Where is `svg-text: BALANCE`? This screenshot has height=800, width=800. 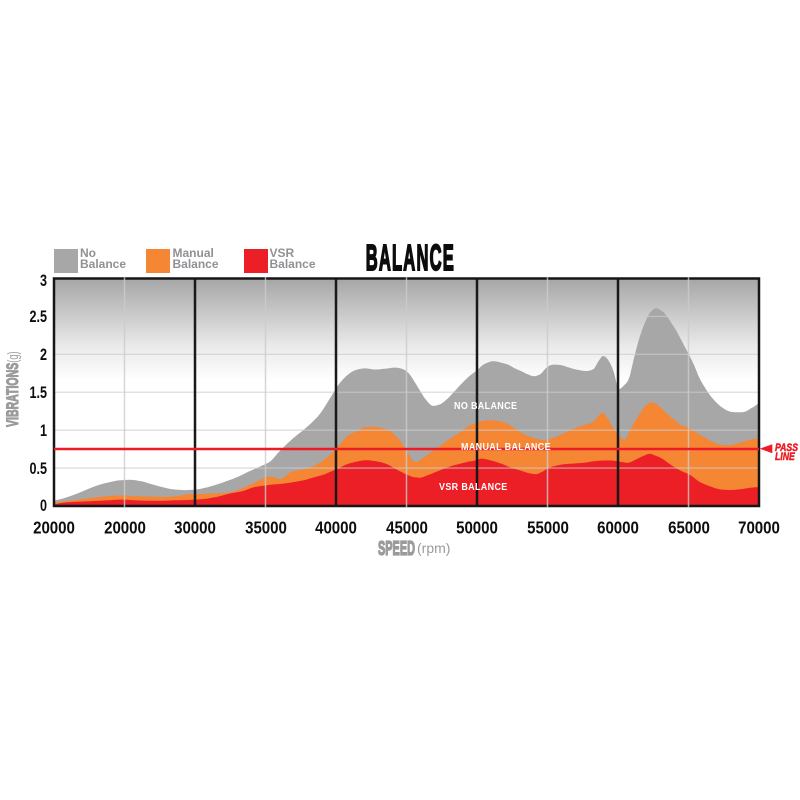 svg-text: BALANCE is located at coordinates (410, 258).